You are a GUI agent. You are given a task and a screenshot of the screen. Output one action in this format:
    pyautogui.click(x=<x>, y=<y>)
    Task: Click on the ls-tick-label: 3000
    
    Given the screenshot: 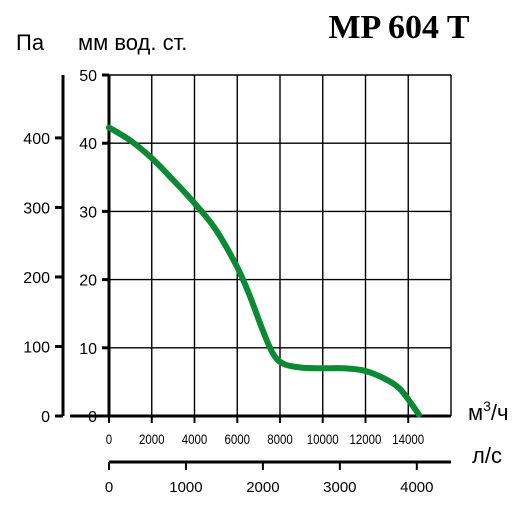 What is the action you would take?
    pyautogui.click(x=339, y=487)
    